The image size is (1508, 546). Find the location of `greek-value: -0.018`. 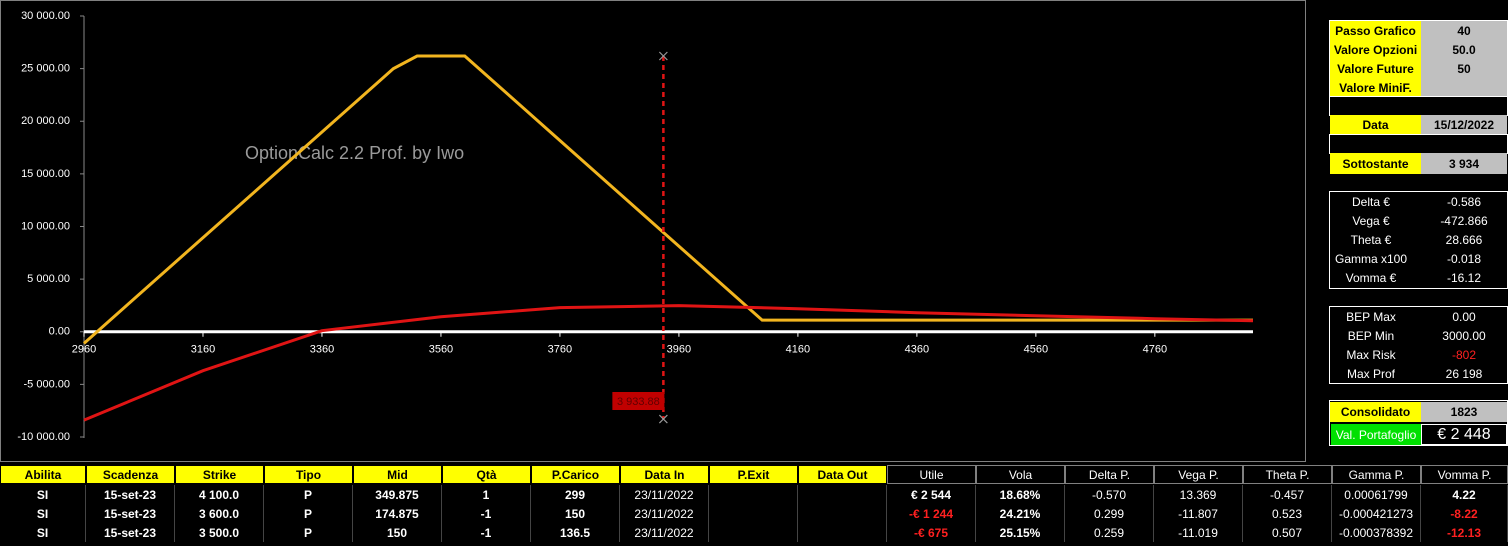

greek-value: -0.018 is located at coordinates (1464, 258).